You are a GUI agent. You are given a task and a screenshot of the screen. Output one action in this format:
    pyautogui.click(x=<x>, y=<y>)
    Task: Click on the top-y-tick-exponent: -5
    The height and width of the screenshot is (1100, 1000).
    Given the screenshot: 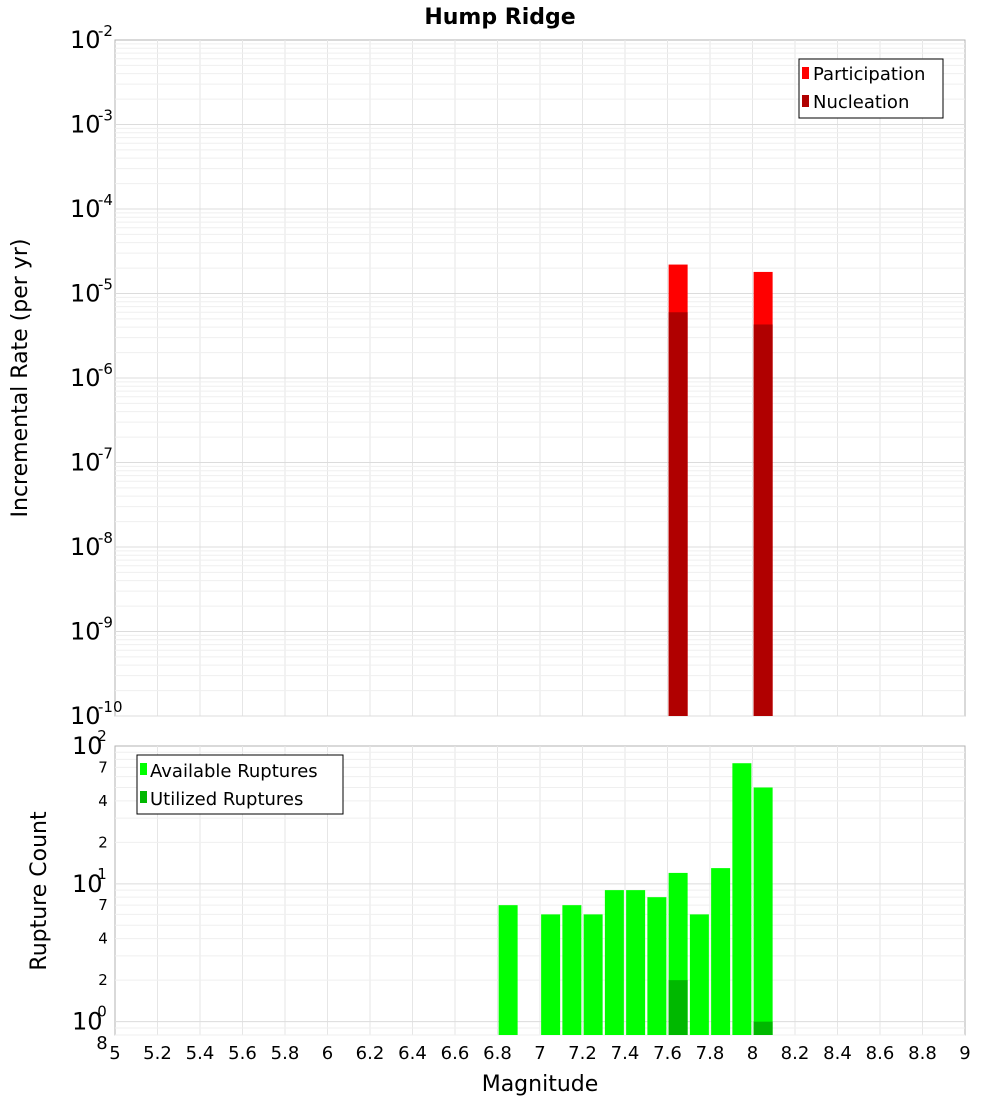 What is the action you would take?
    pyautogui.click(x=105, y=285)
    